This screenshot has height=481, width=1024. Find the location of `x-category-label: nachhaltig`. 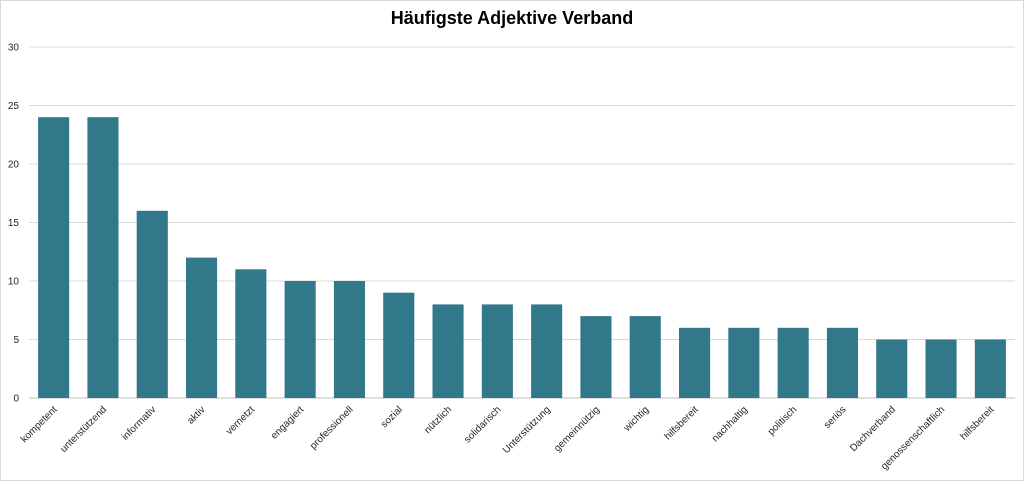

x-category-label: nachhaltig is located at coordinates (730, 424).